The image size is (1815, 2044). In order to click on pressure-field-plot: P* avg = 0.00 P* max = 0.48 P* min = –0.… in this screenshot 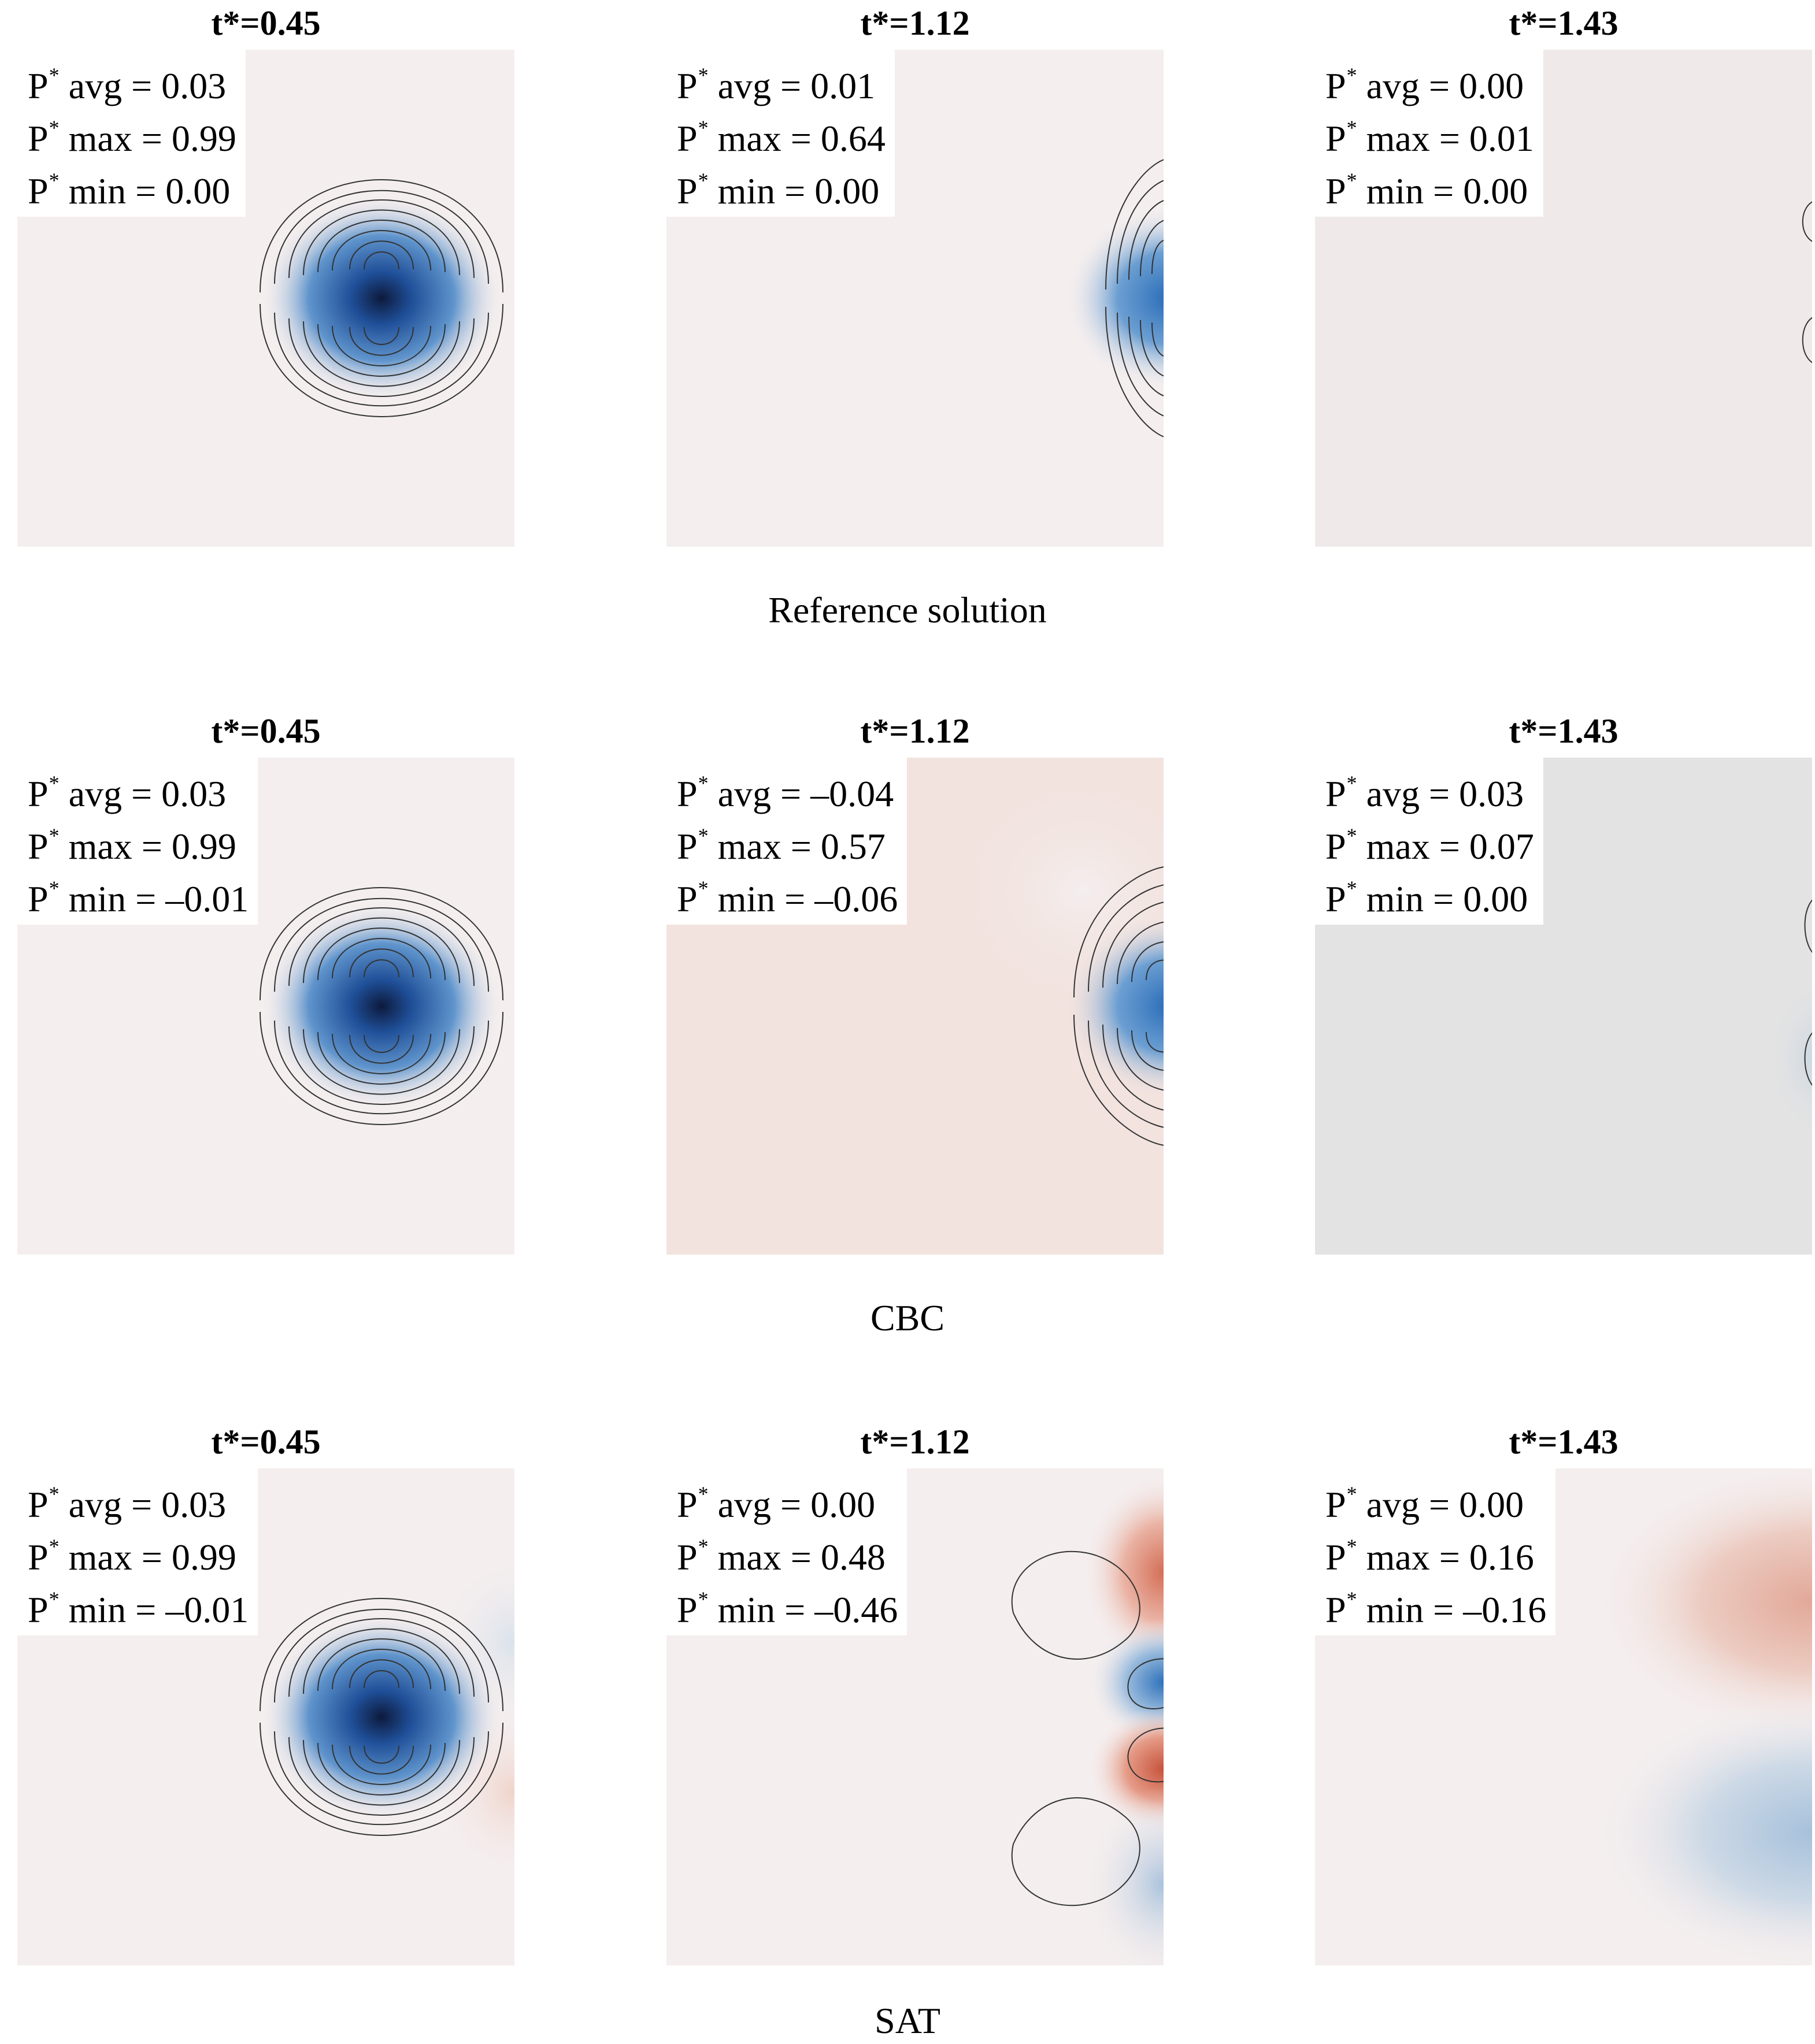, I will do `click(915, 1716)`.